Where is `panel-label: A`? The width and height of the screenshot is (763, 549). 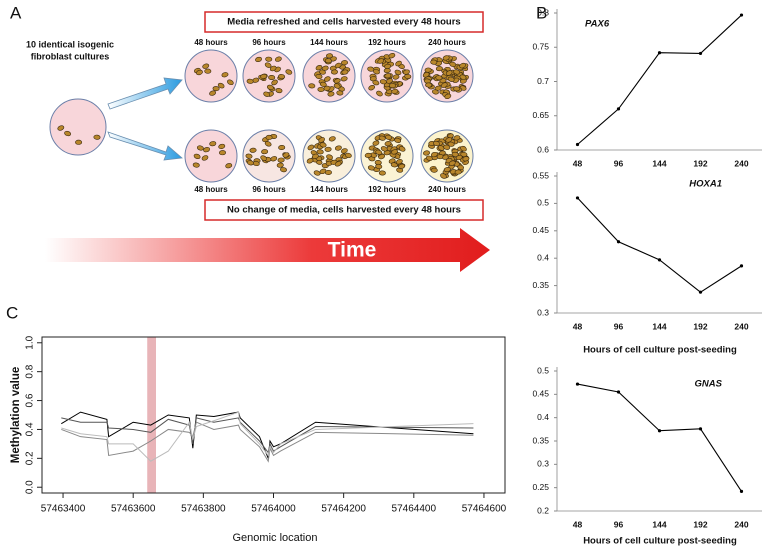
panel-label: A is located at coordinates (16, 12).